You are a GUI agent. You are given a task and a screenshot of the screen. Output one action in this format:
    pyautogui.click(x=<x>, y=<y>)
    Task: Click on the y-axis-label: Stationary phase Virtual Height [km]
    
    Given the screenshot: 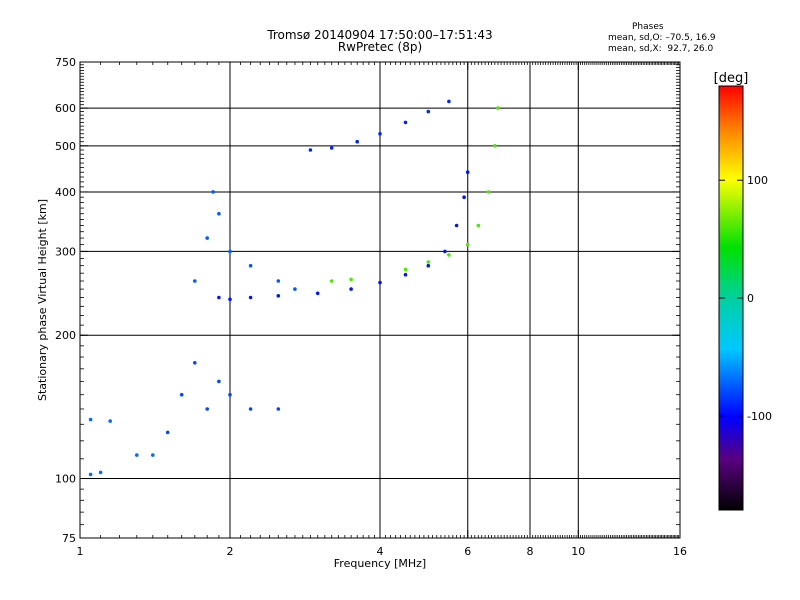 What is the action you would take?
    pyautogui.click(x=42, y=300)
    